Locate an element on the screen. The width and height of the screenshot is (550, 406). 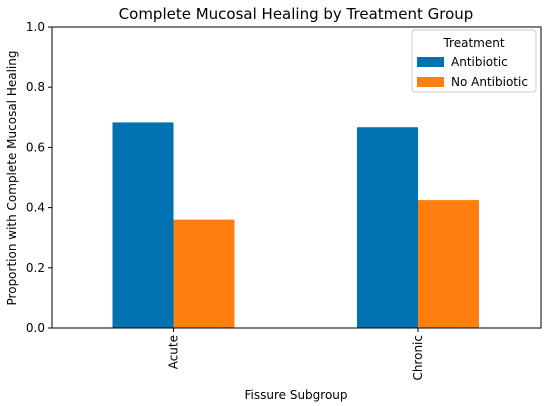
y-tick-label: 0.0 is located at coordinates (35, 328).